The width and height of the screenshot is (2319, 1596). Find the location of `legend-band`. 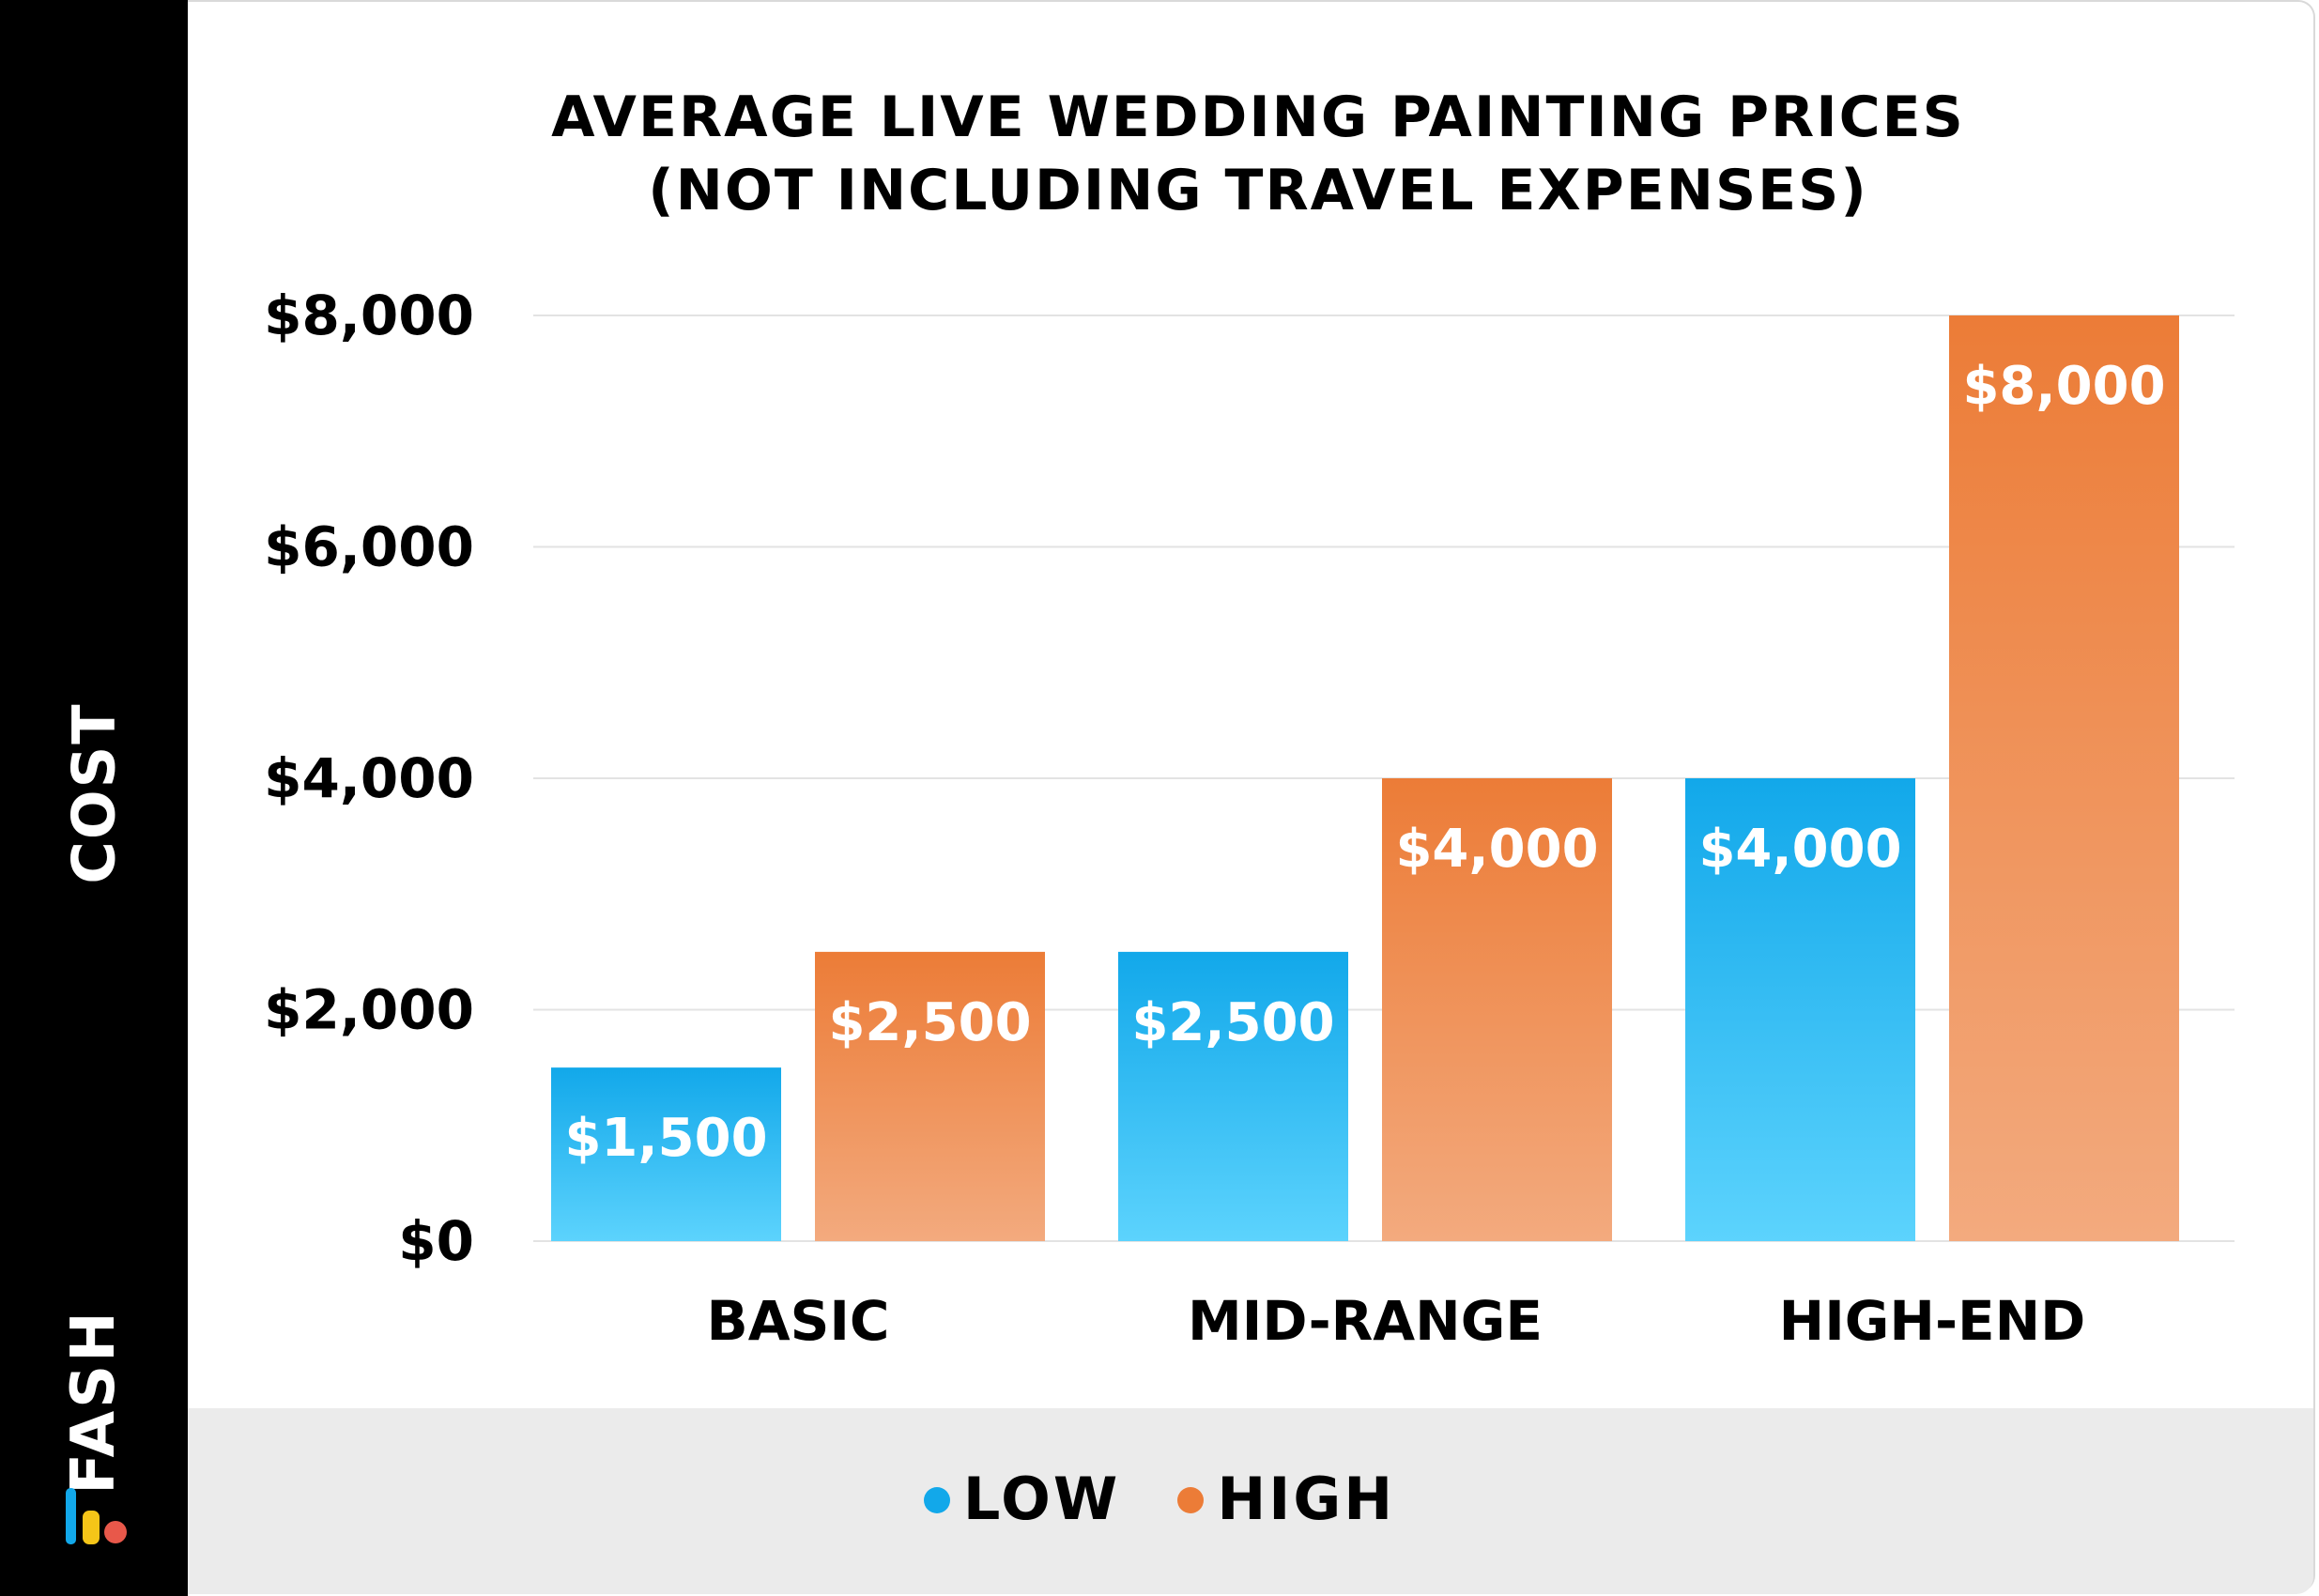

legend-band is located at coordinates (1250, 1501).